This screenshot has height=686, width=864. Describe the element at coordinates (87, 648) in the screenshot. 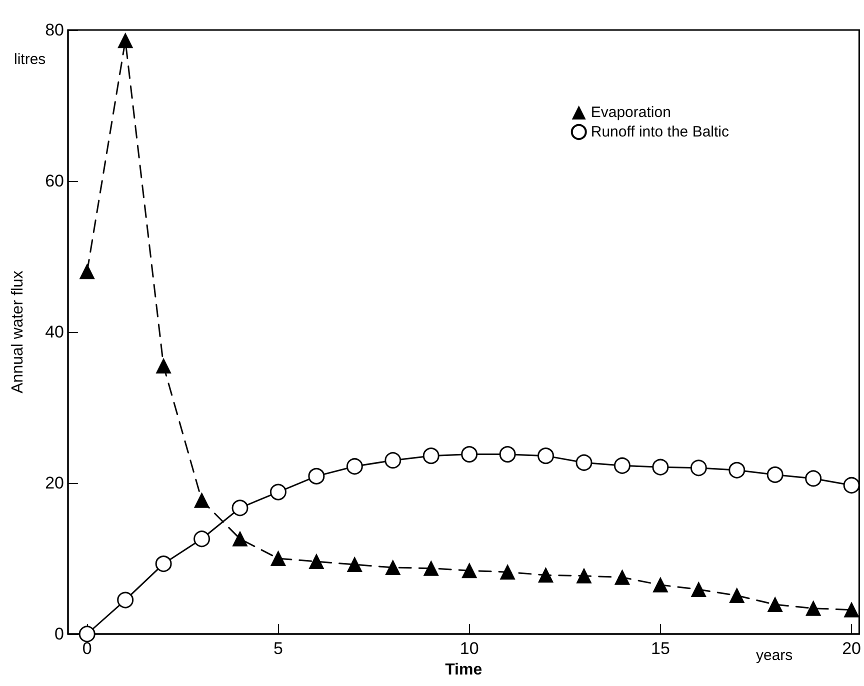

I see `x-tick-label: 0` at that location.